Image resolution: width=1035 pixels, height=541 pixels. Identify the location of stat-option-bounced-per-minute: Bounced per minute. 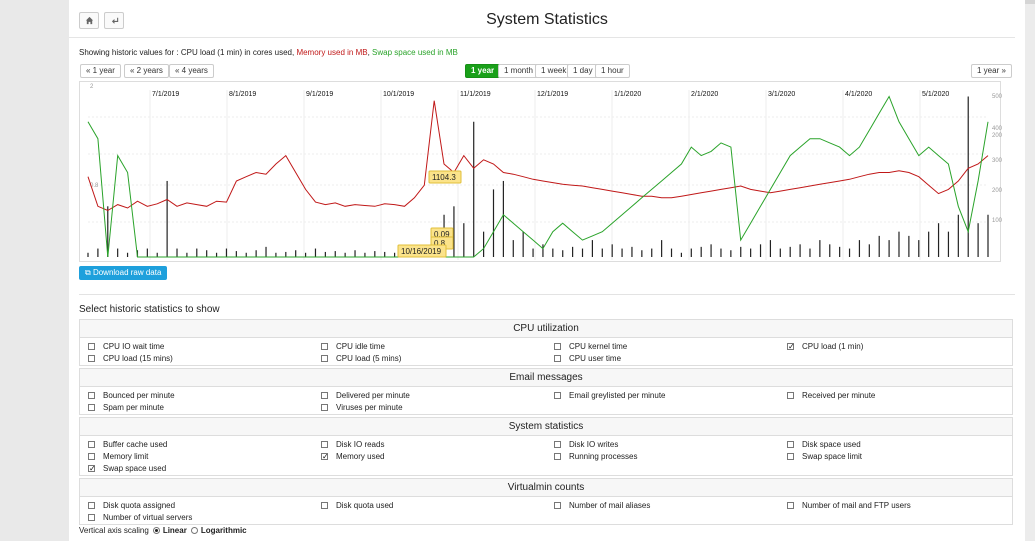
(131, 395).